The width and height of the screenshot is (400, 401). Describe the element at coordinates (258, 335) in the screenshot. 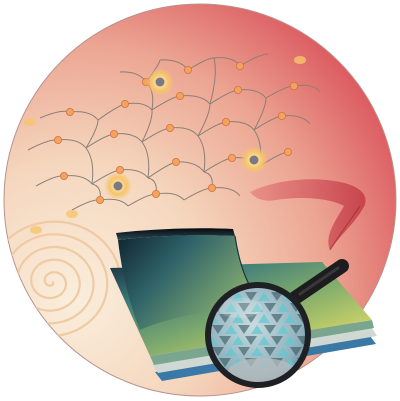

I see `magnifier-rim` at that location.